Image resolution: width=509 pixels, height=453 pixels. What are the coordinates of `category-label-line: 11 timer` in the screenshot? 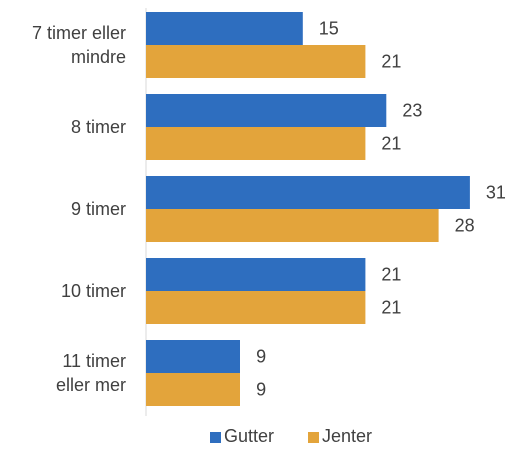 It's located at (94, 361).